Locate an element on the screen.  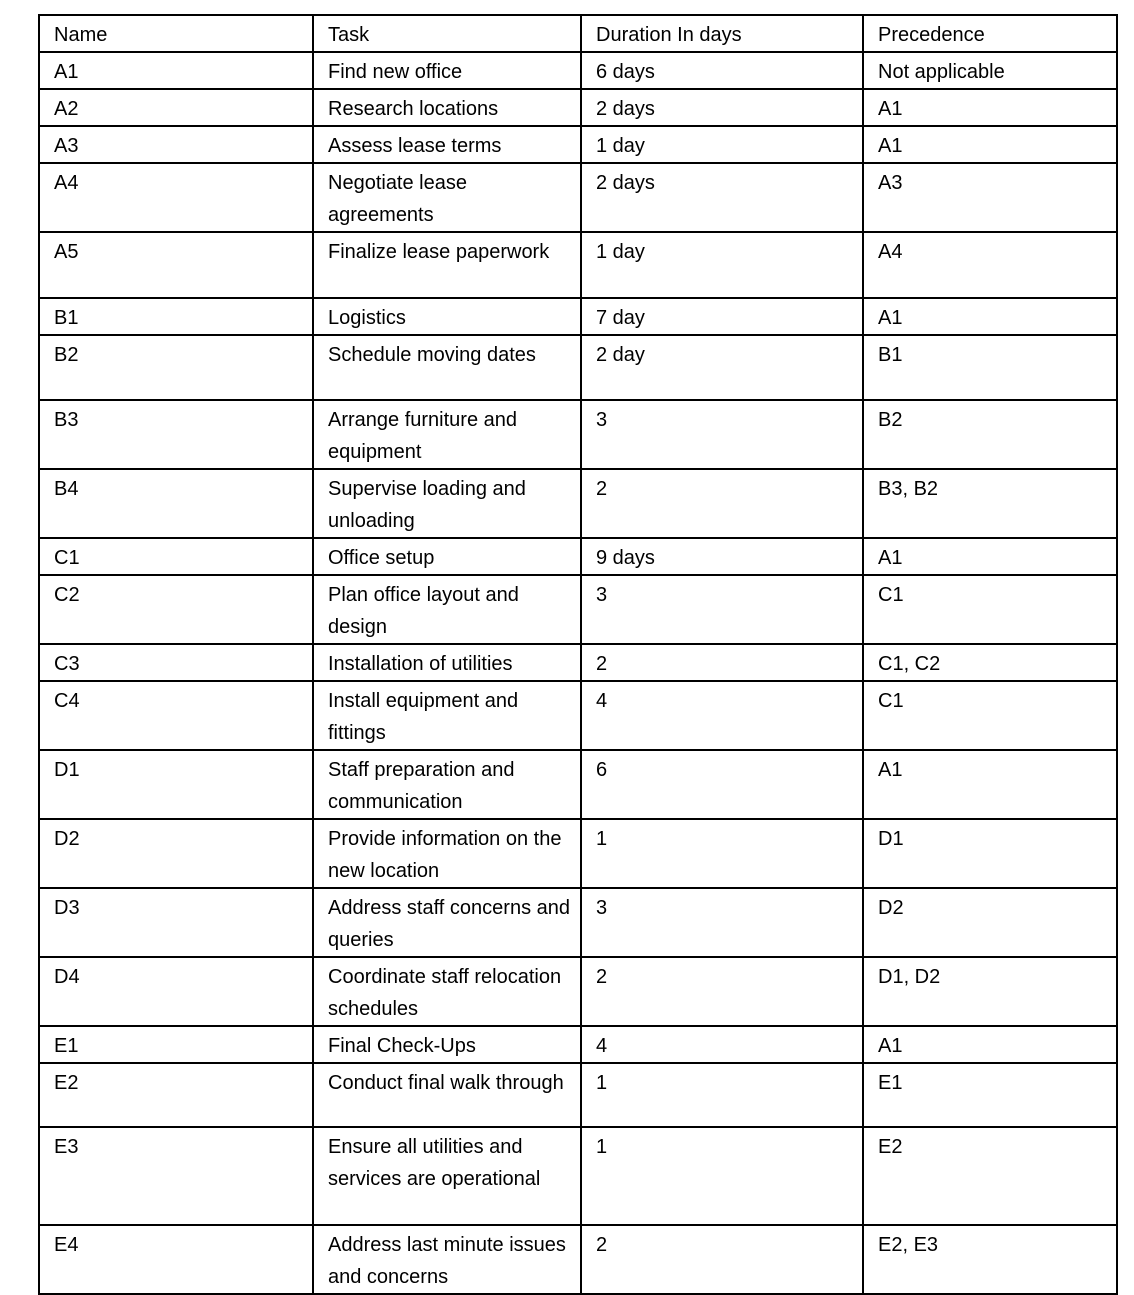
table-row: A4 Negotiate lease agreements 2 days A3 is located at coordinates (578, 197).